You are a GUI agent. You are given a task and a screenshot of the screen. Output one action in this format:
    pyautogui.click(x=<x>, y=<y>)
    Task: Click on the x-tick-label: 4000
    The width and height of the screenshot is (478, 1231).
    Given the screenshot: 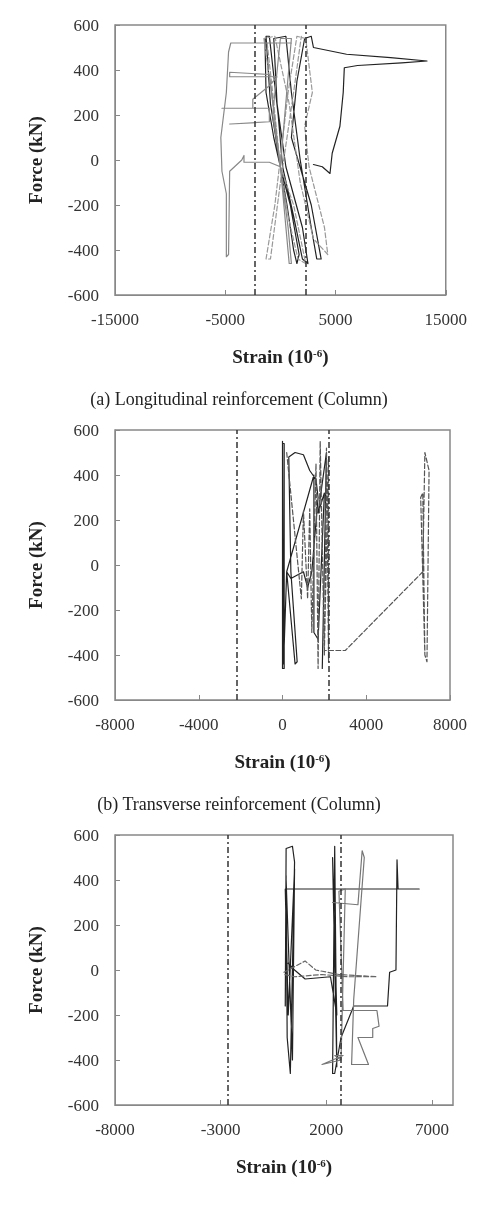 What is the action you would take?
    pyautogui.click(x=366, y=724)
    